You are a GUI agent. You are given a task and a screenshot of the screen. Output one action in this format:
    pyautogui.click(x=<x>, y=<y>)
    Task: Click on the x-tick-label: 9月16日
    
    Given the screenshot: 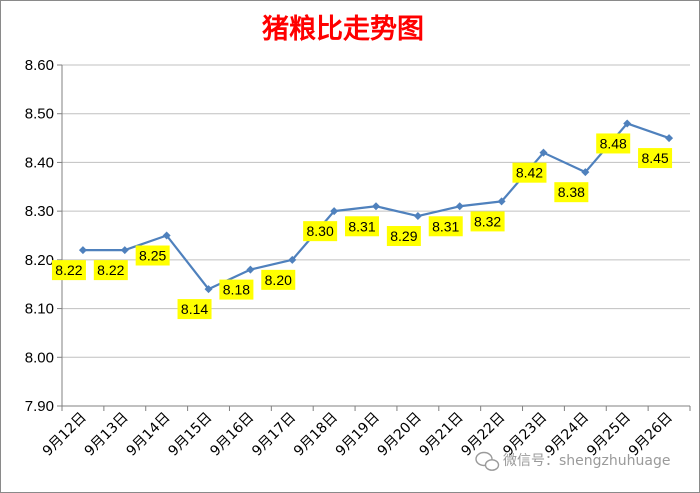 What is the action you would take?
    pyautogui.click(x=232, y=435)
    